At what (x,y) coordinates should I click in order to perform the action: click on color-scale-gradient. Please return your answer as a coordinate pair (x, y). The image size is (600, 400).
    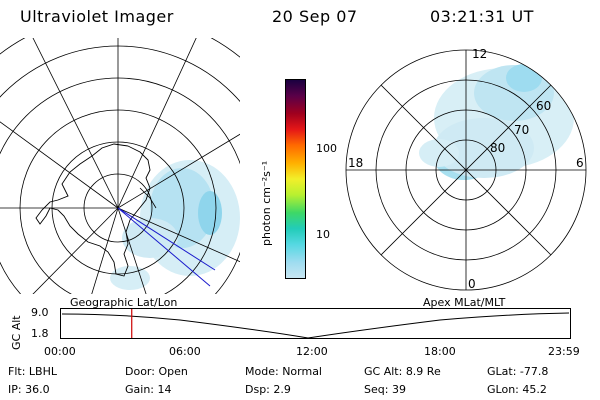
    Looking at the image, I should click on (295, 179).